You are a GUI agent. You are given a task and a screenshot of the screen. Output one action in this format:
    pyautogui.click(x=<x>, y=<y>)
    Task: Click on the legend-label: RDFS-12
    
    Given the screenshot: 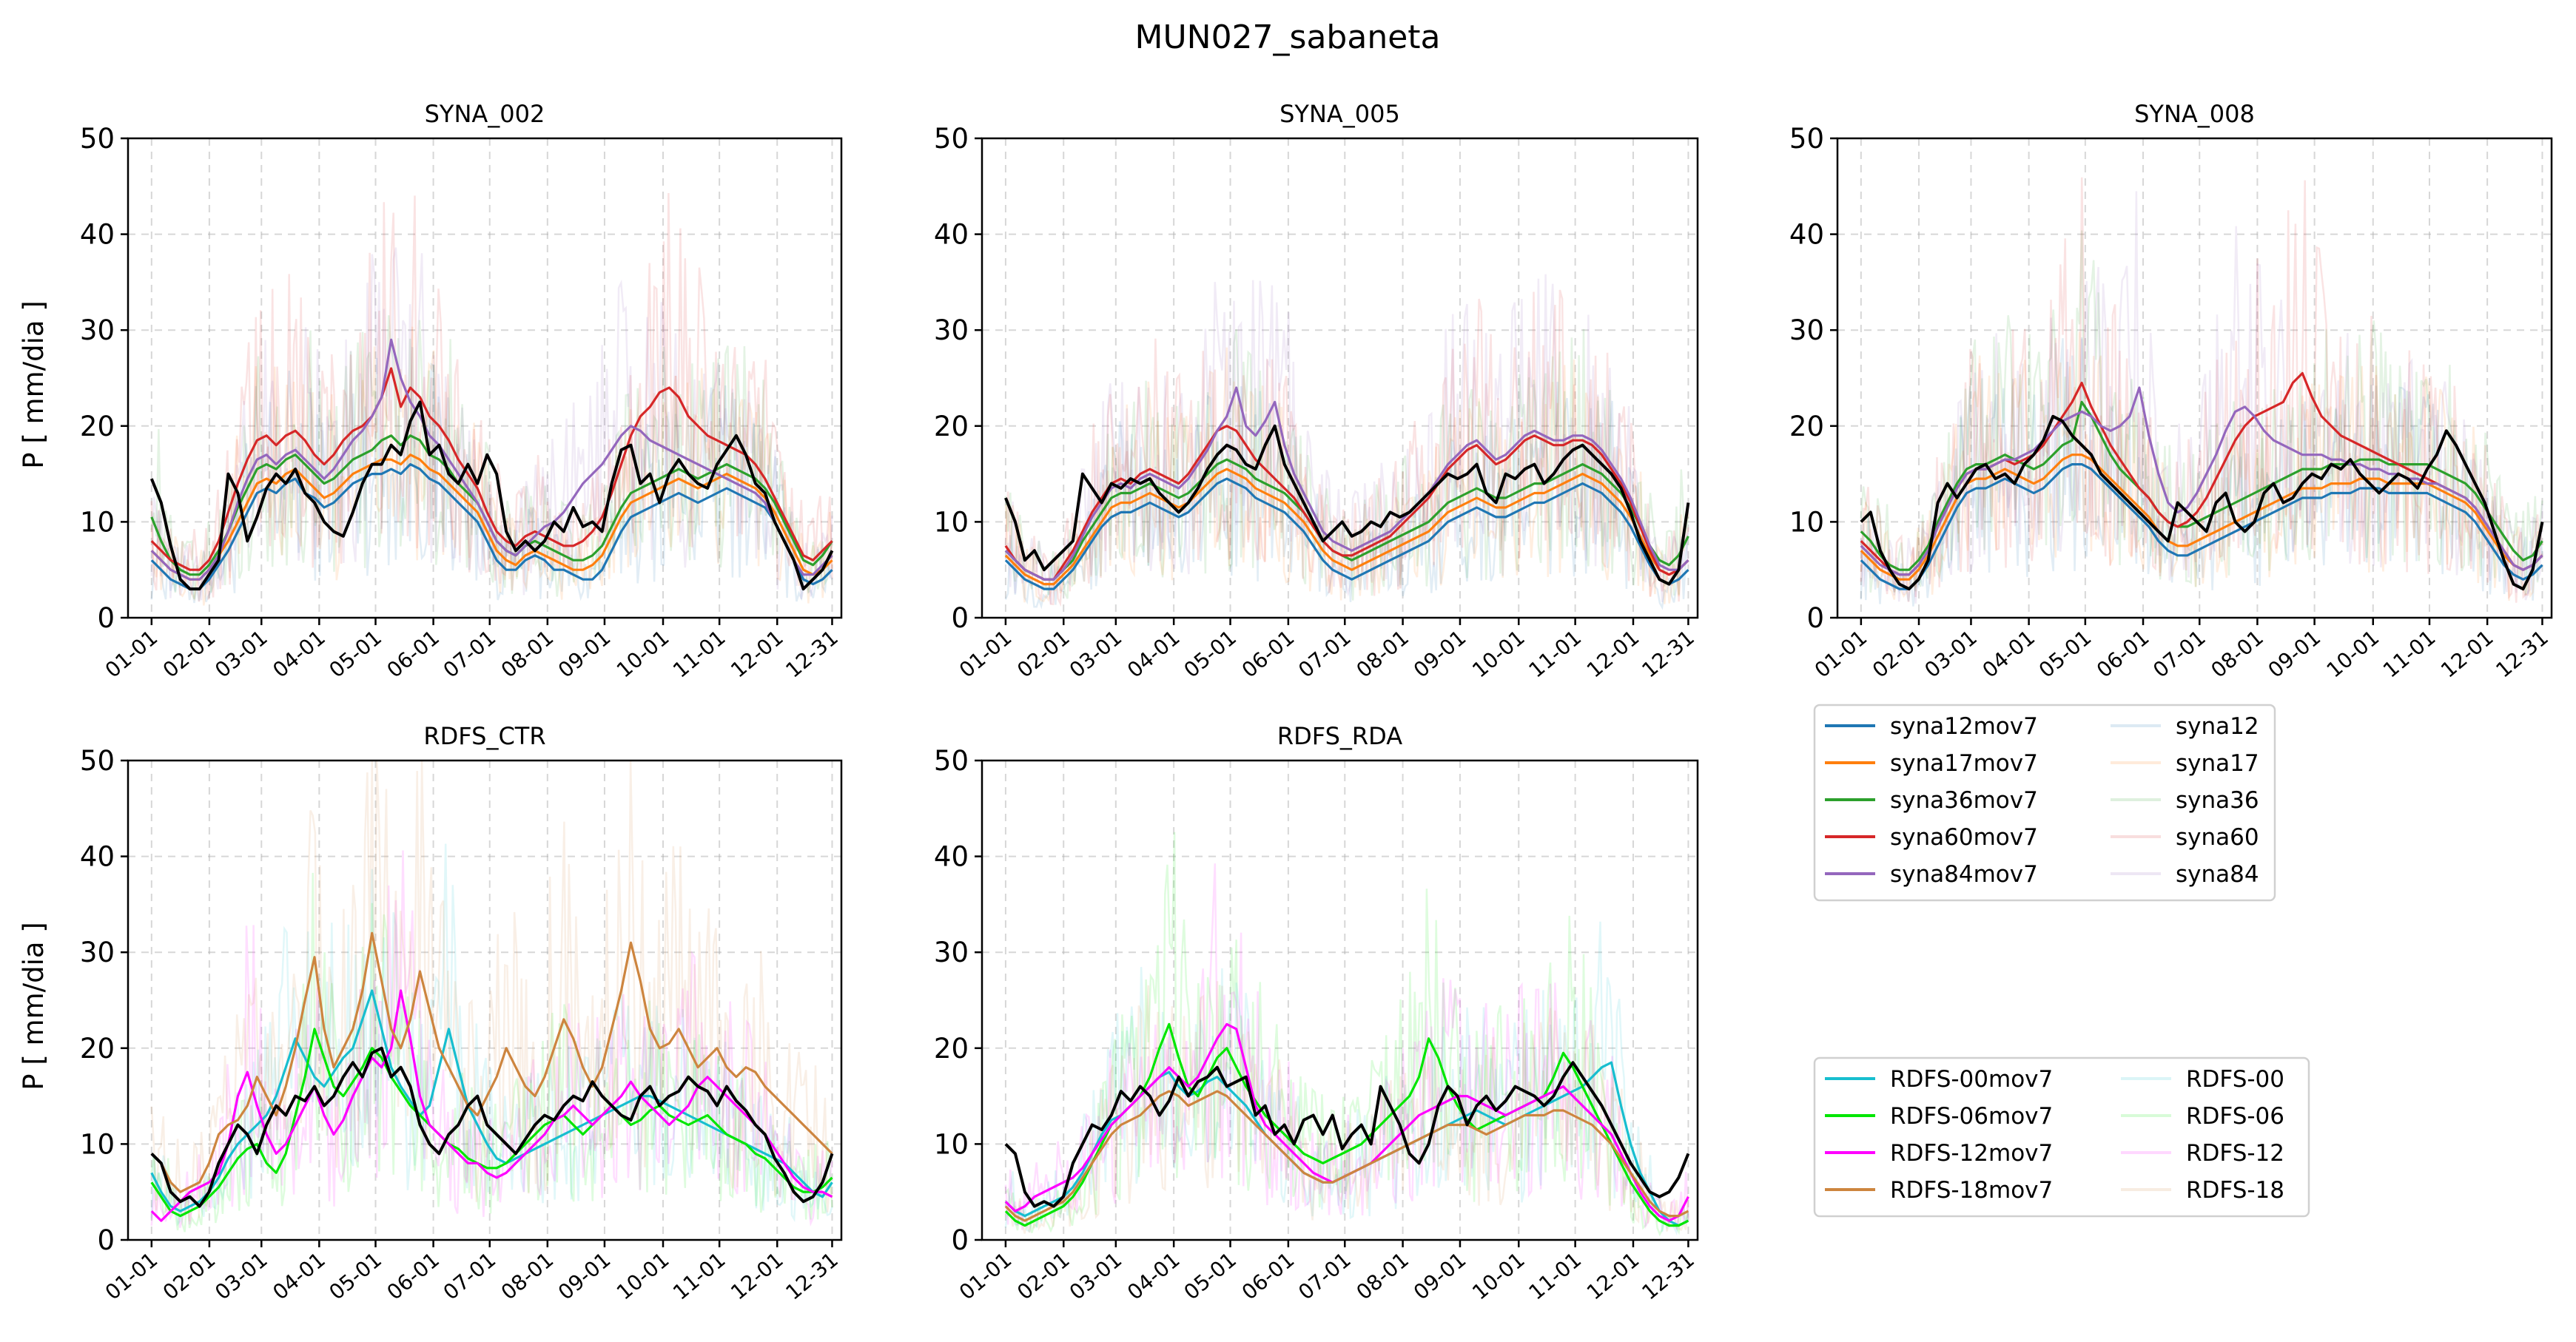 What is the action you would take?
    pyautogui.click(x=2235, y=1153)
    